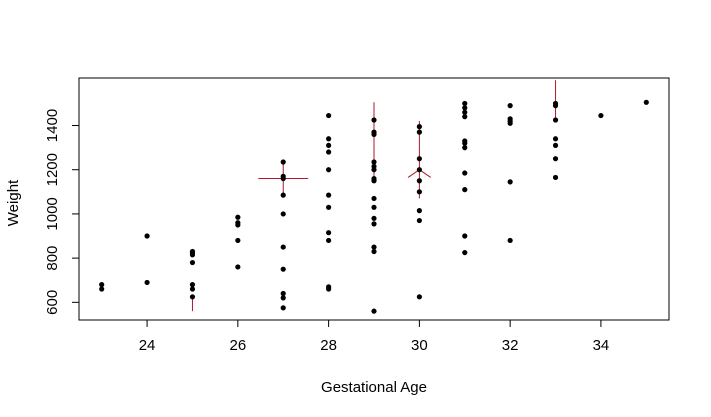  I want to click on y-axis-title: Weight, so click(13, 202).